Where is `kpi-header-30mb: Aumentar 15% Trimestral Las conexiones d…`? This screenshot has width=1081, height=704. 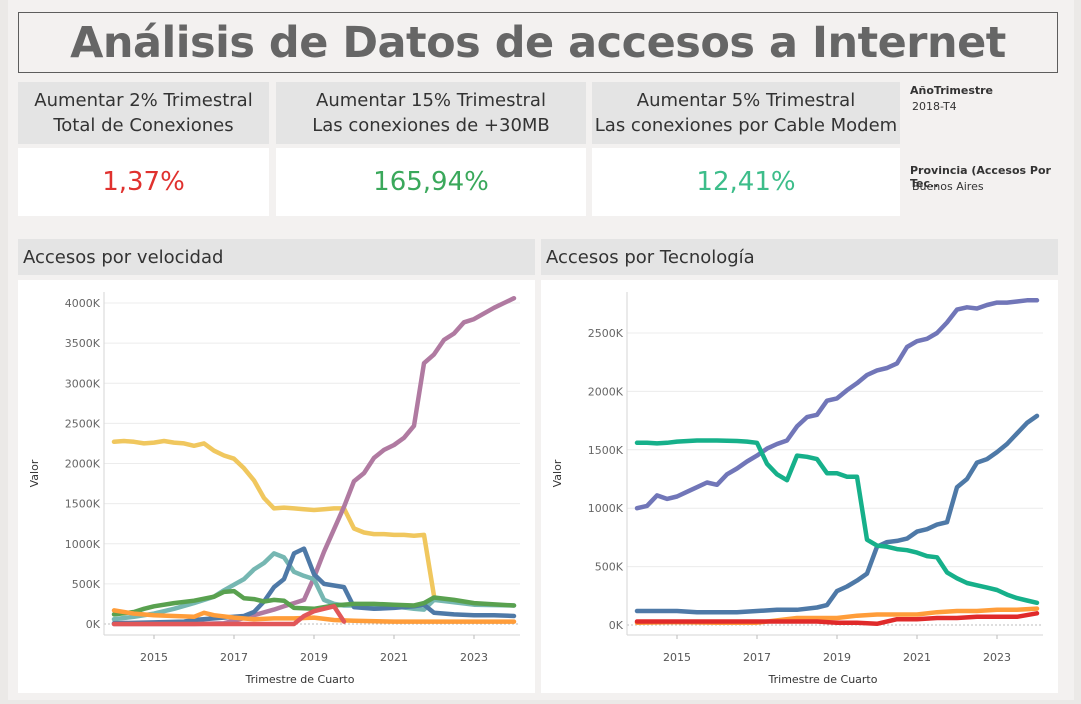
kpi-header-30mb: Aumentar 15% Trimestral Las conexiones d… is located at coordinates (431, 113).